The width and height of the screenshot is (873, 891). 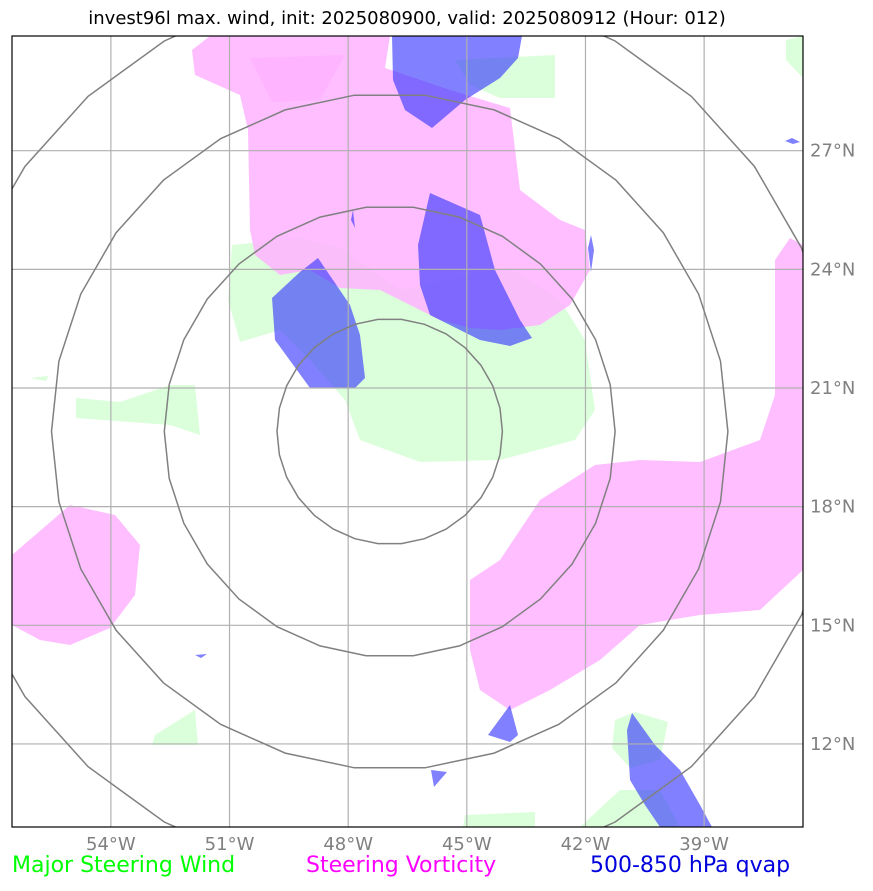 I want to click on legend-qvap: 500-850 hPa qvap, so click(x=690, y=865).